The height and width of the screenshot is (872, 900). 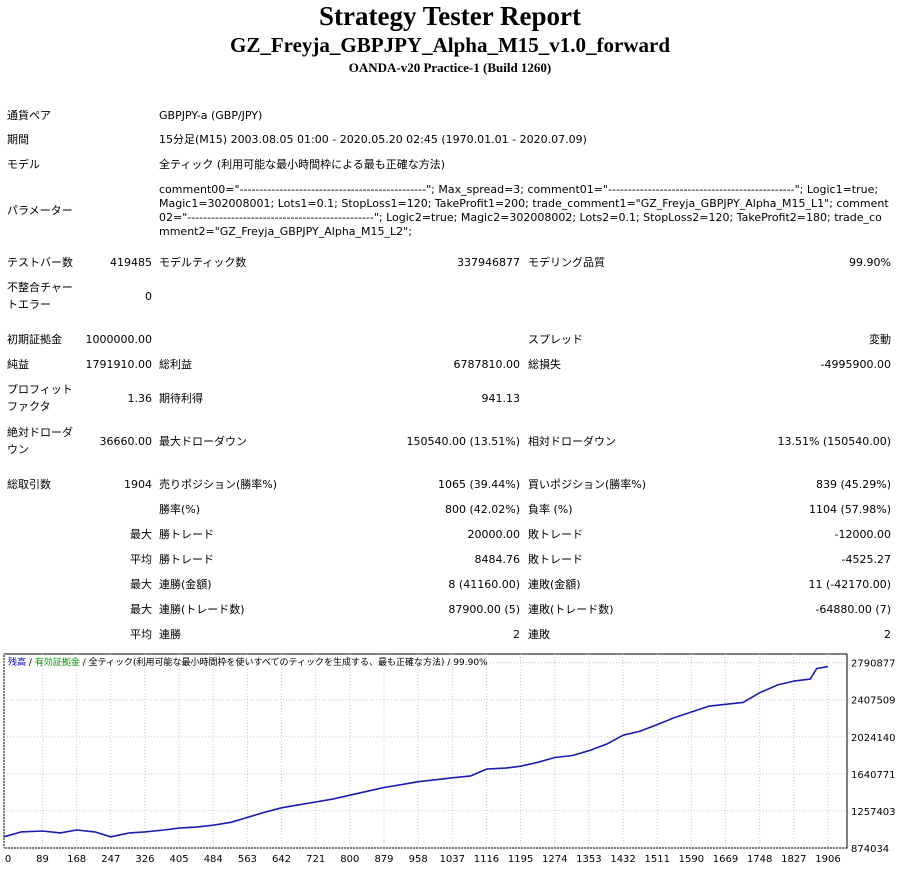 I want to click on x-tick-label: 1195, so click(x=520, y=859).